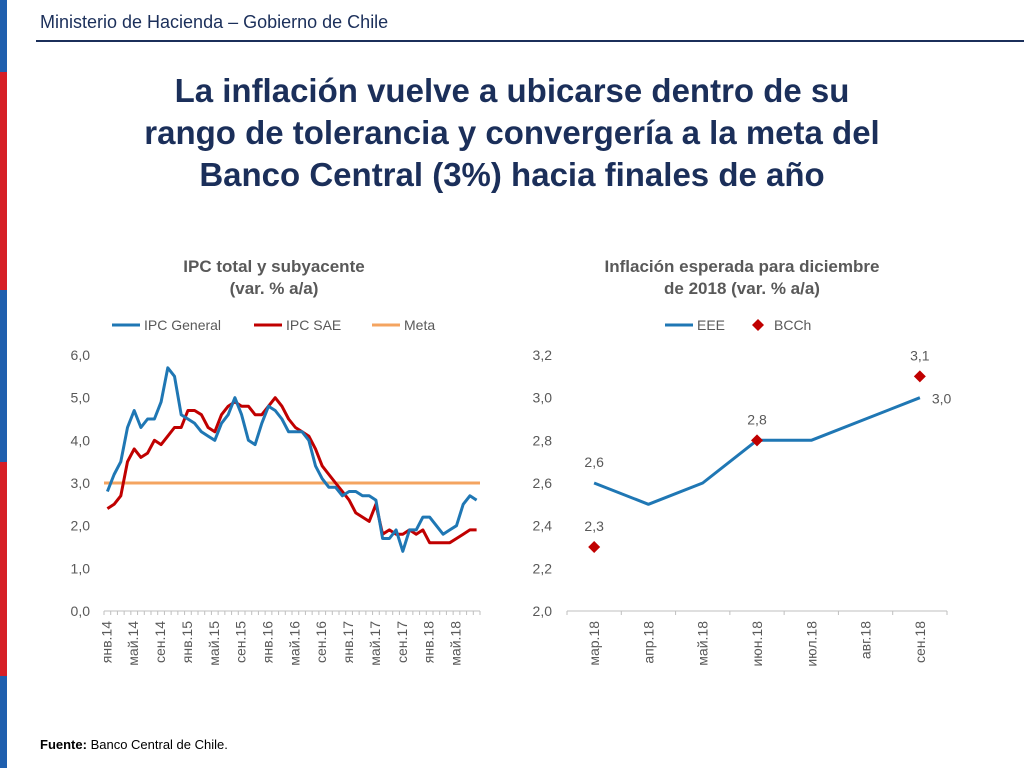  Describe the element at coordinates (594, 462) in the screenshot. I see `expected-data-label: 2,6` at that location.